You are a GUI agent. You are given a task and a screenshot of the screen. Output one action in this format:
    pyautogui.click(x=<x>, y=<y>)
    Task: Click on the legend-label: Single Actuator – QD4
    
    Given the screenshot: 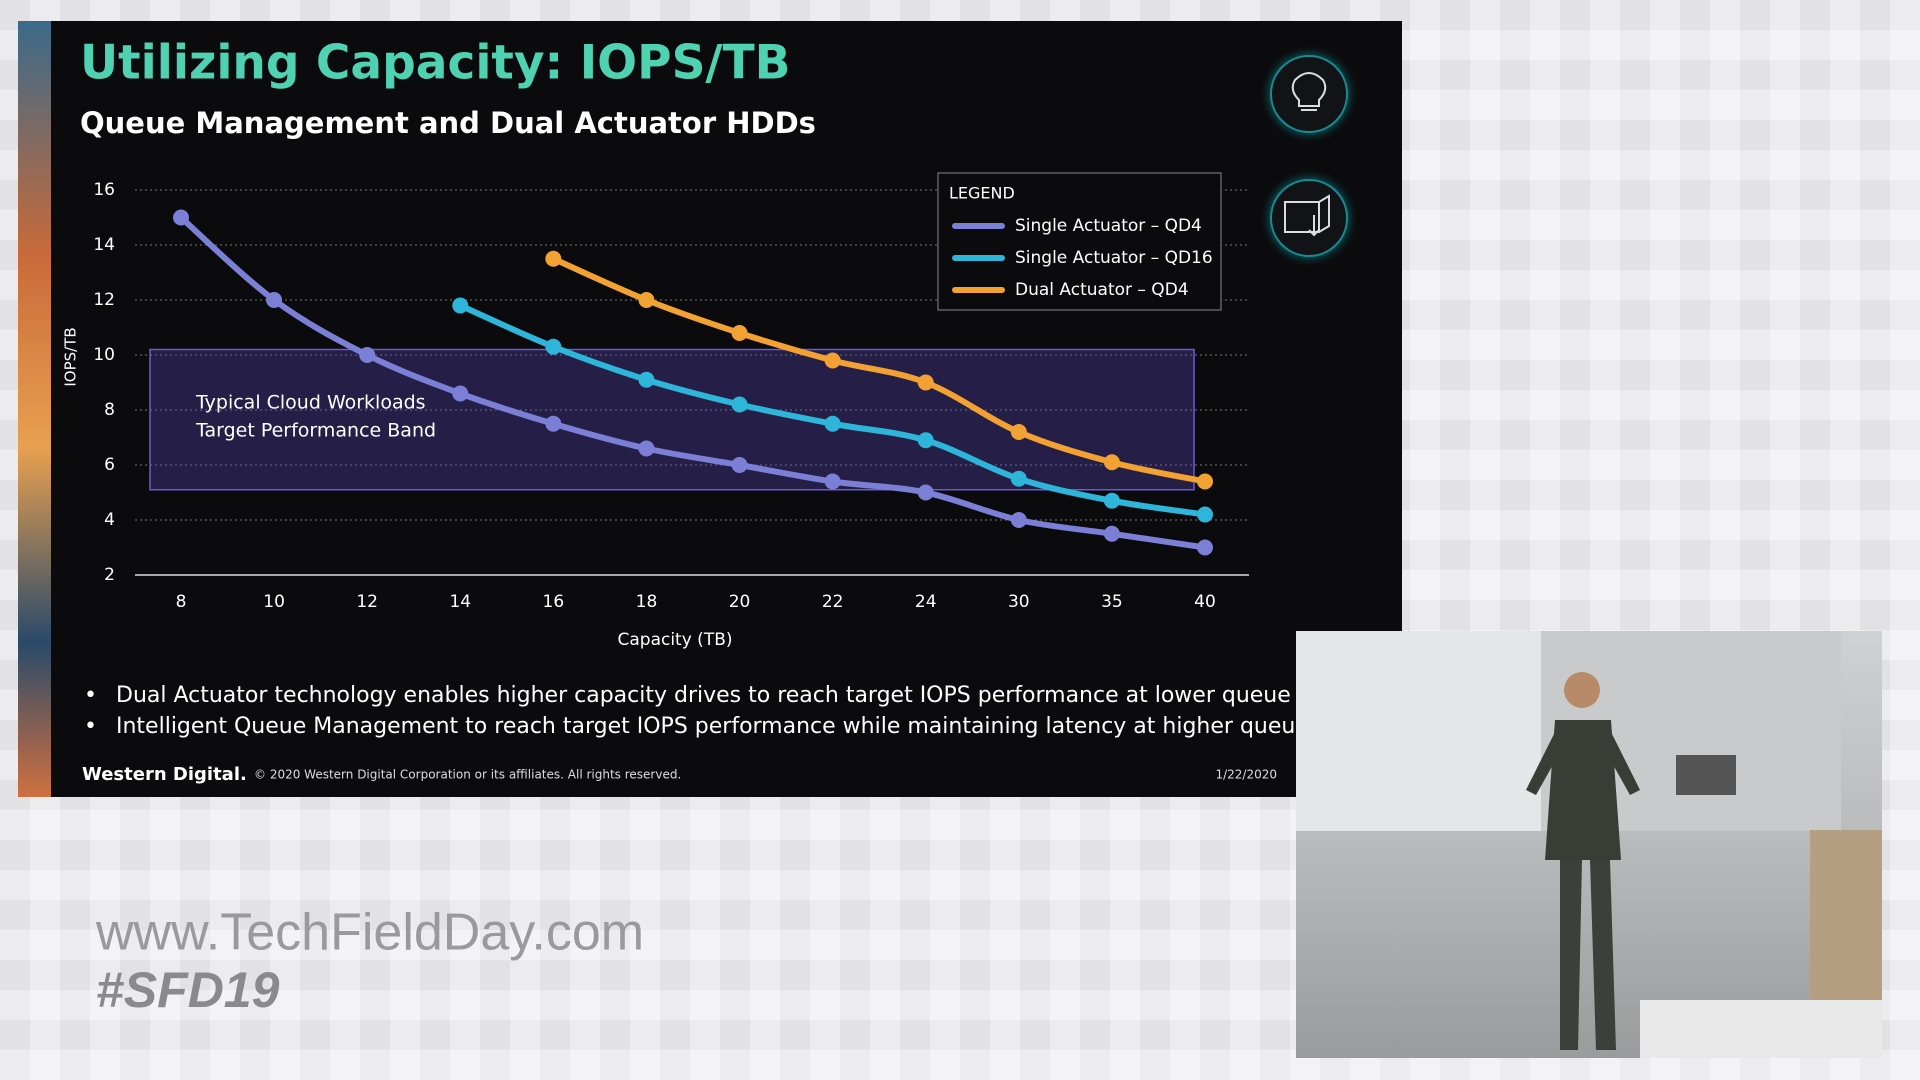 What is the action you would take?
    pyautogui.click(x=1108, y=226)
    